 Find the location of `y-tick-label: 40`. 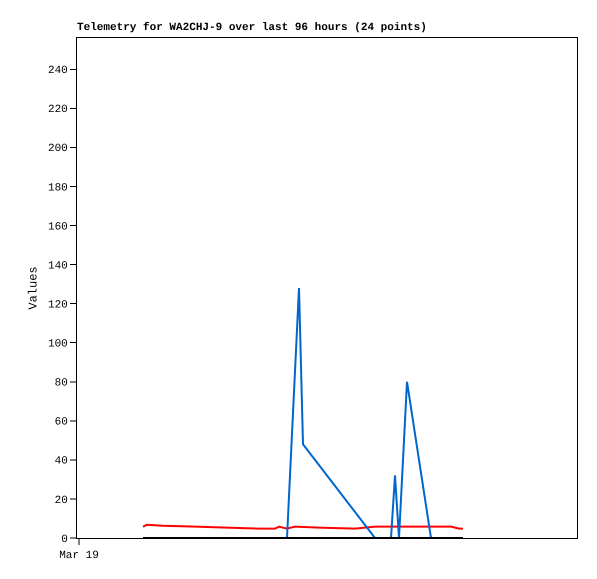

y-tick-label: 40 is located at coordinates (61, 462).